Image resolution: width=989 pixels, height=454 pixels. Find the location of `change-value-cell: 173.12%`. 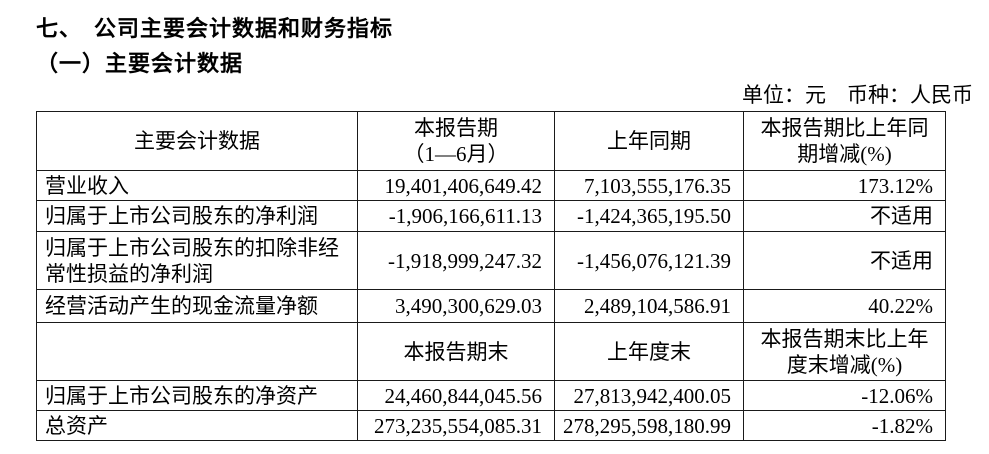

change-value-cell: 173.12% is located at coordinates (844, 185).